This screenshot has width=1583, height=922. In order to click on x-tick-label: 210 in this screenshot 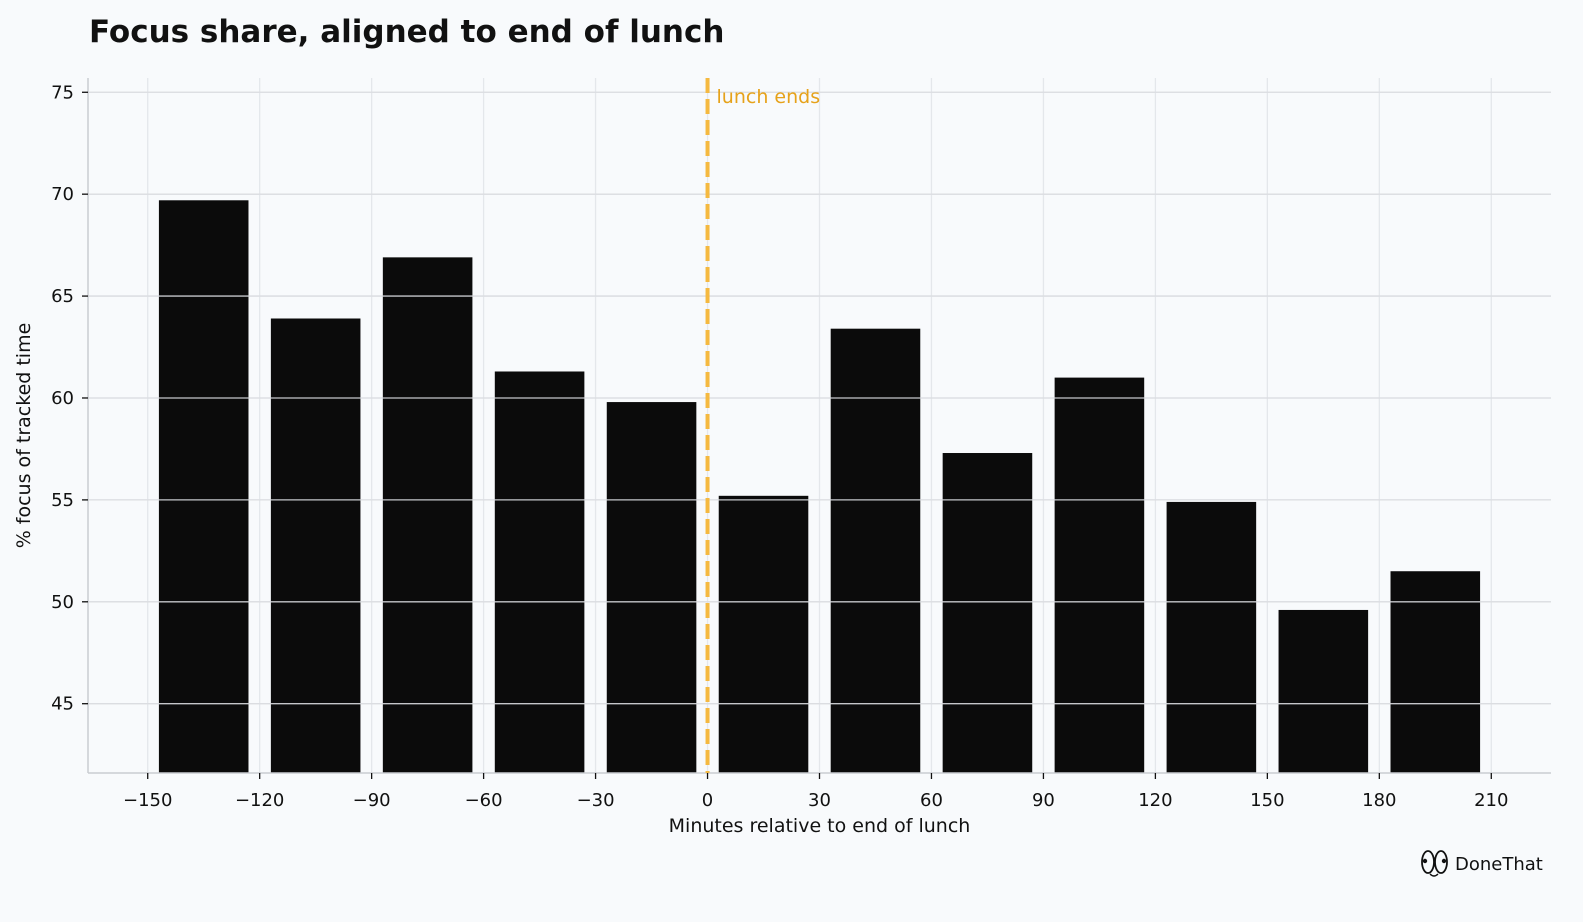, I will do `click(1491, 800)`.